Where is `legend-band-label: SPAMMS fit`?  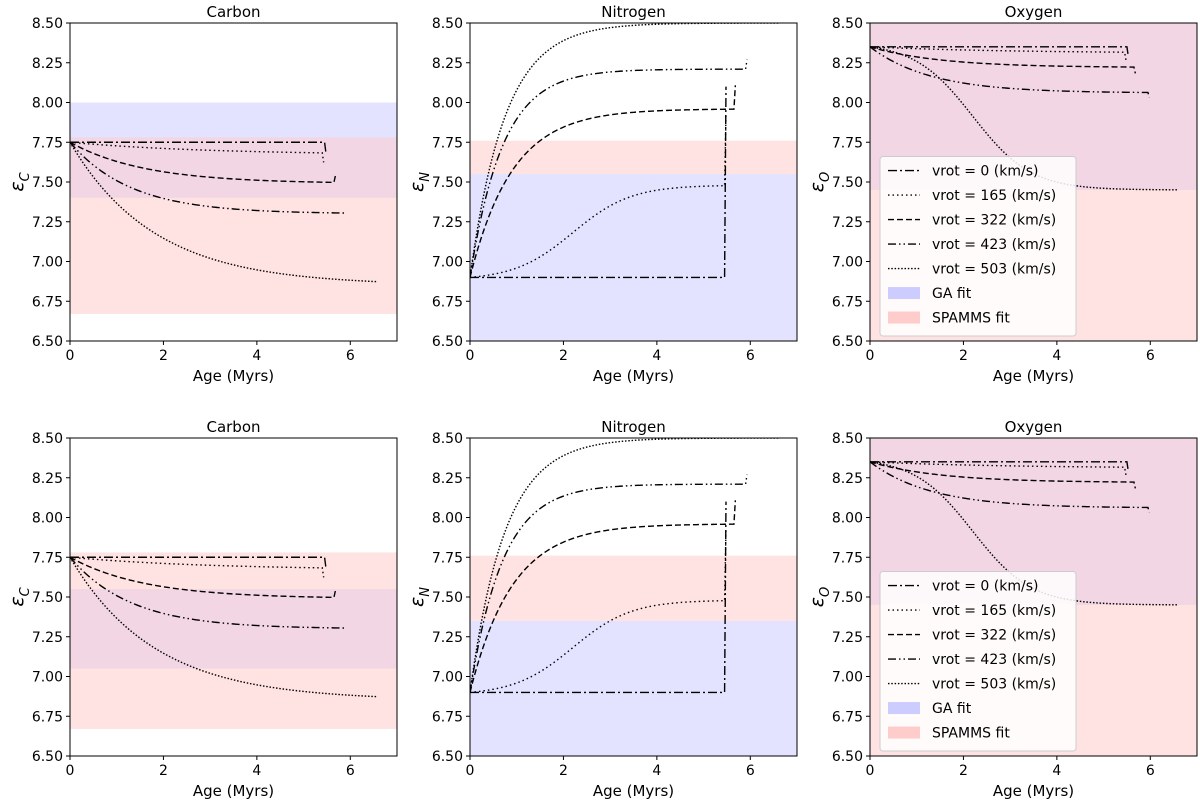
legend-band-label: SPAMMS fit is located at coordinates (971, 319).